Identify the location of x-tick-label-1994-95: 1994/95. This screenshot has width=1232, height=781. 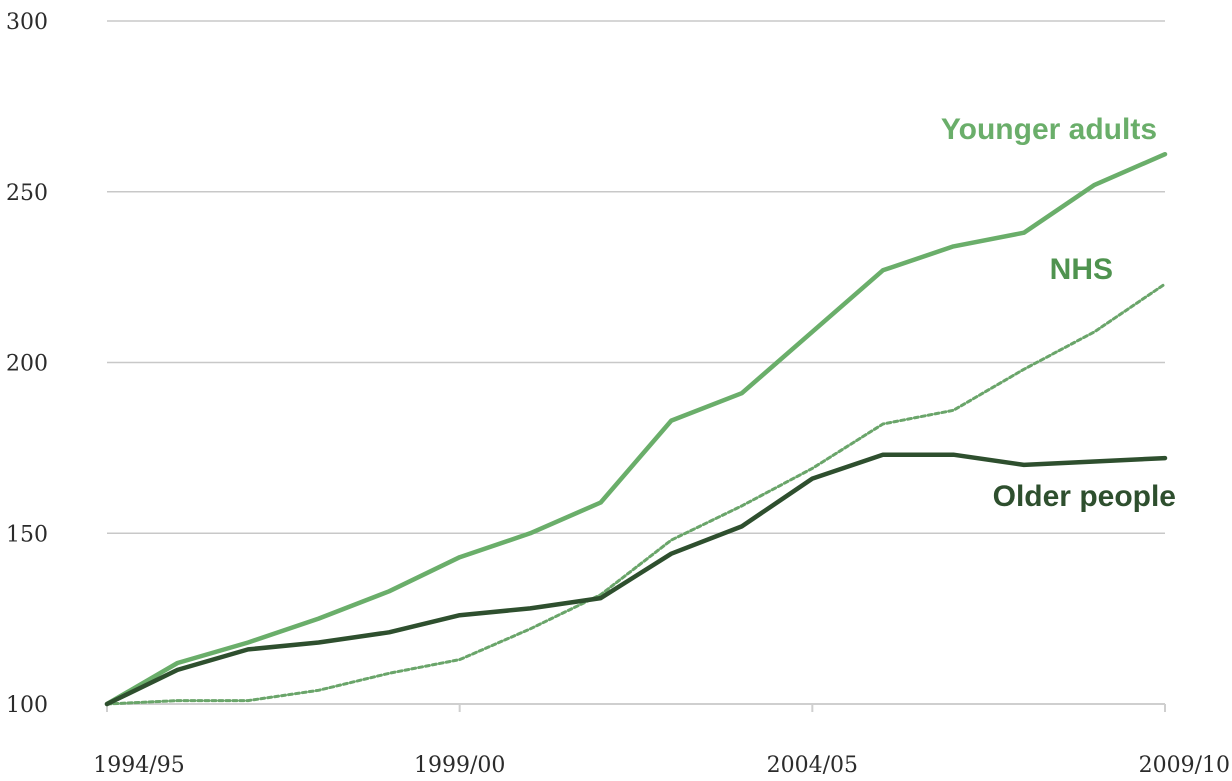
(138, 765).